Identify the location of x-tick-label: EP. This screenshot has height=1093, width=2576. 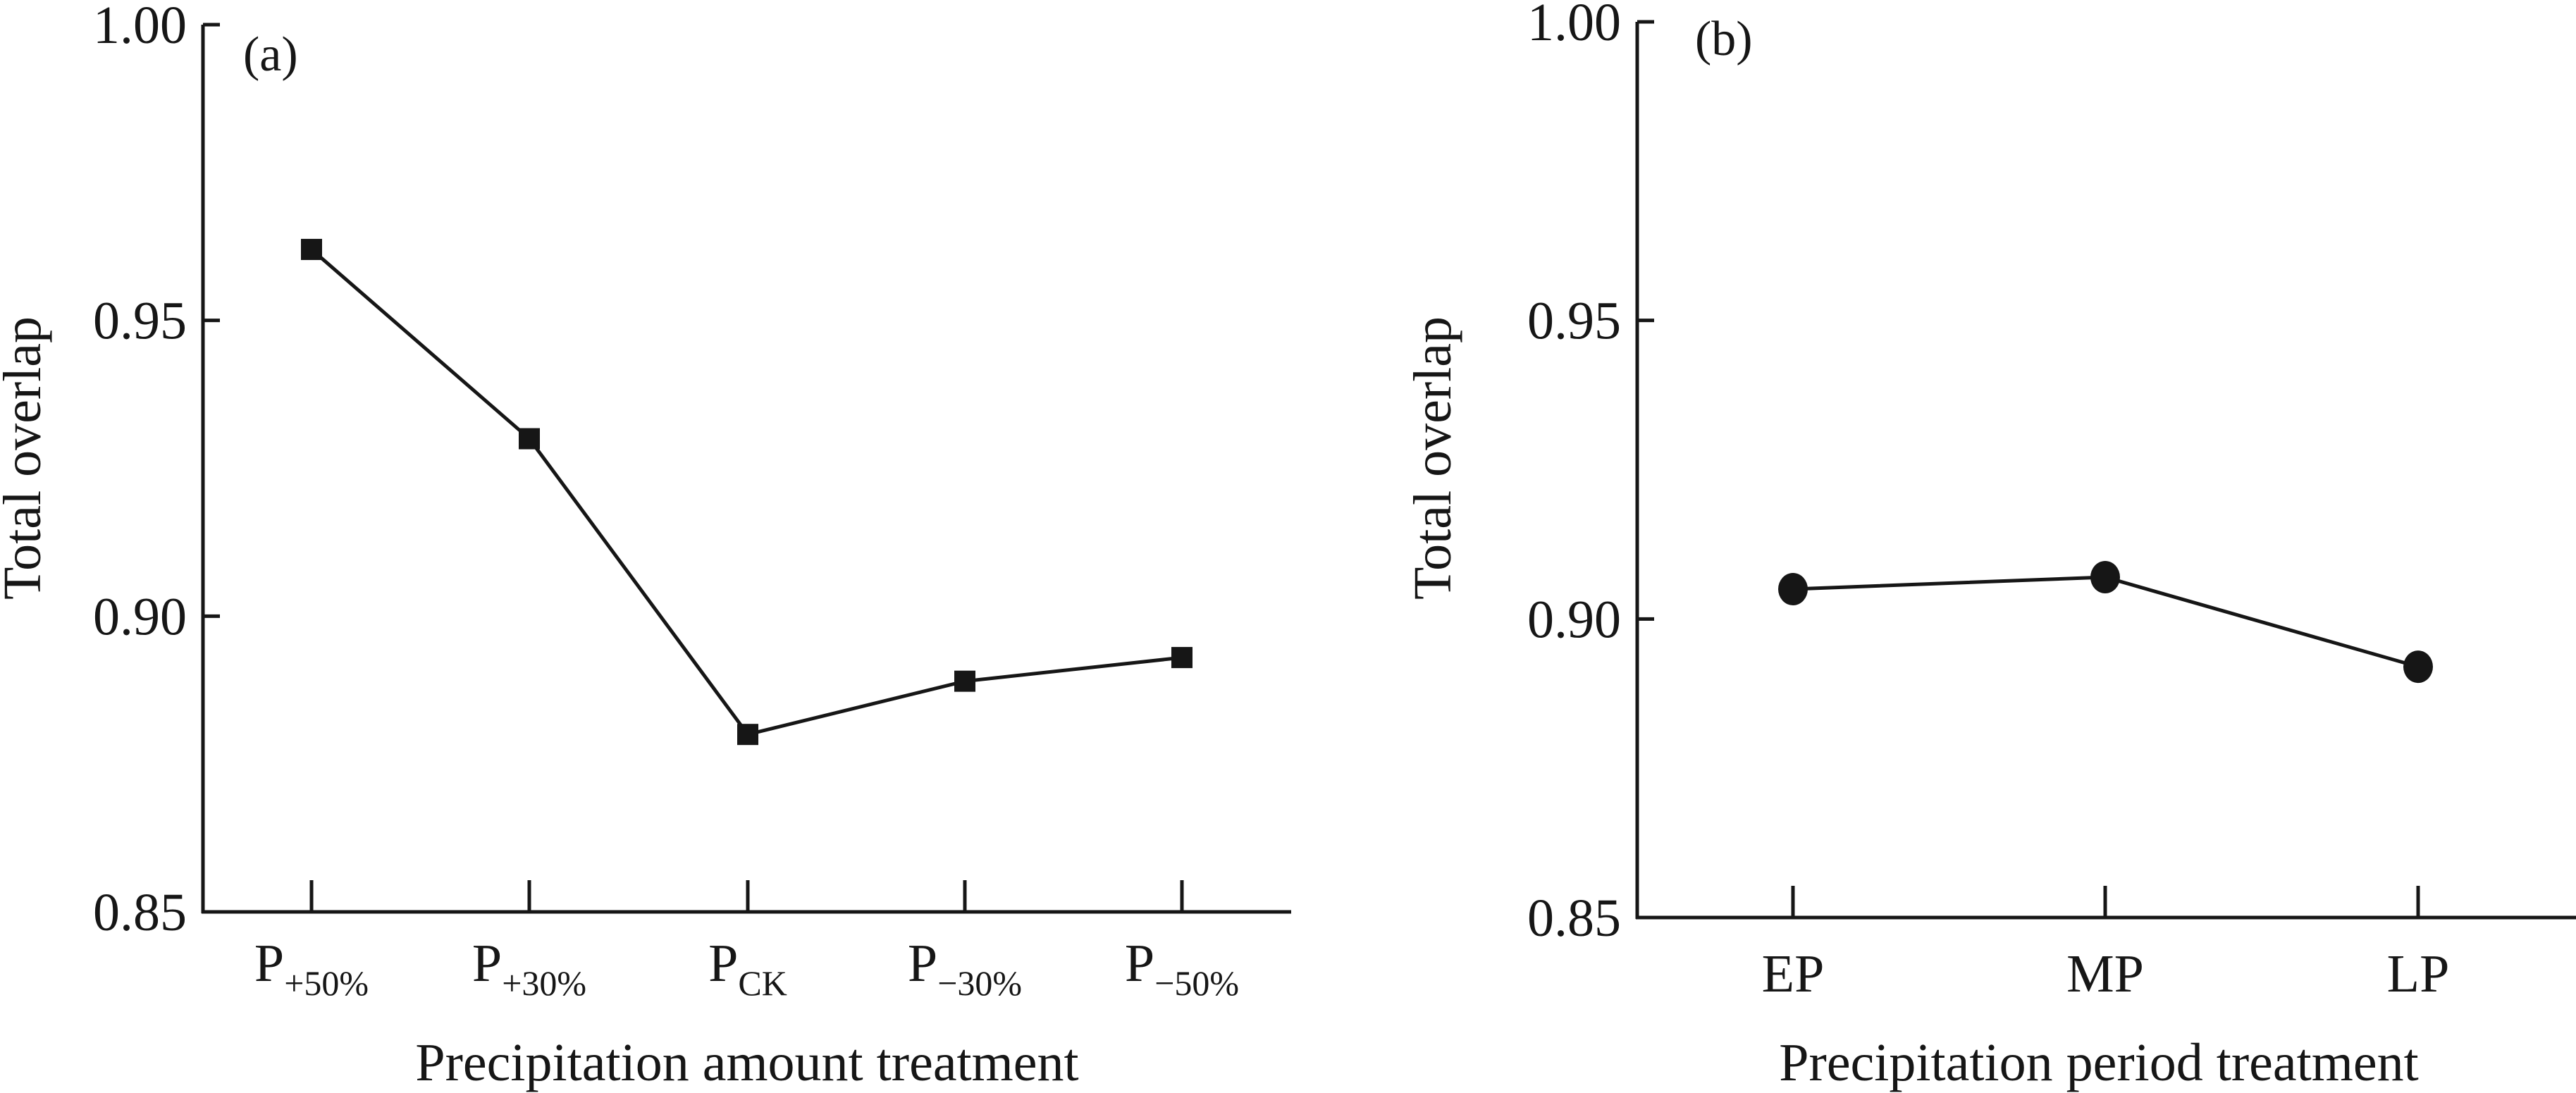
(1793, 974).